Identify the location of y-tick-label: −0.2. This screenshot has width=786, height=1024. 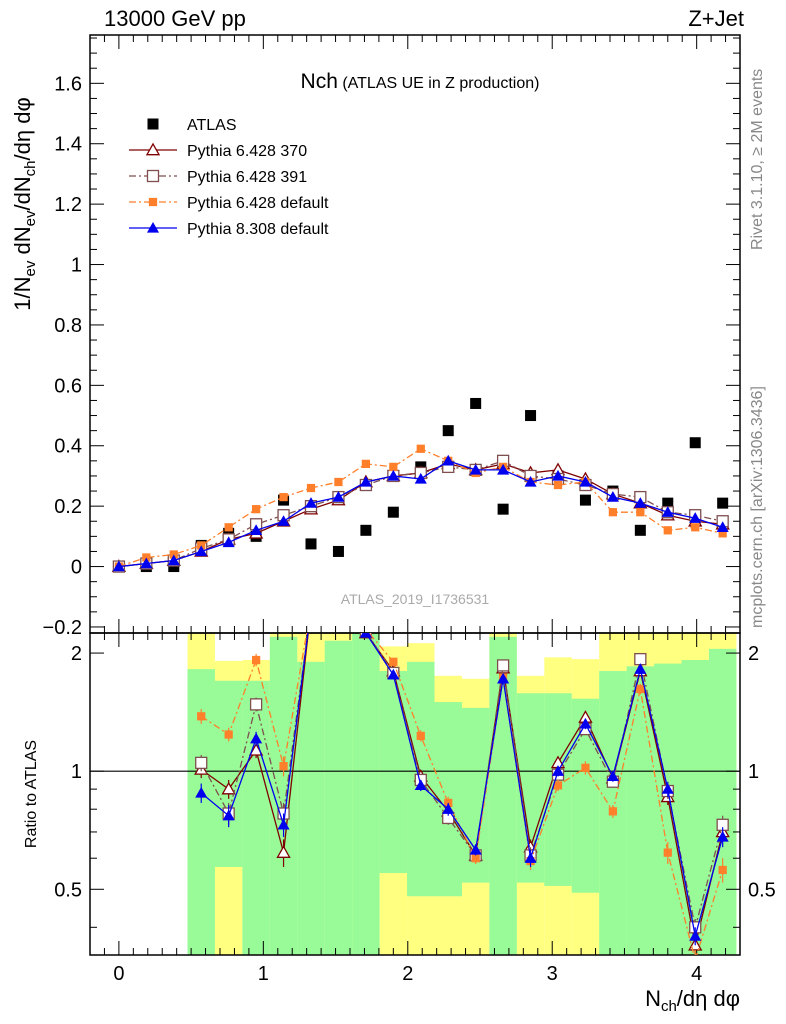
(62, 628).